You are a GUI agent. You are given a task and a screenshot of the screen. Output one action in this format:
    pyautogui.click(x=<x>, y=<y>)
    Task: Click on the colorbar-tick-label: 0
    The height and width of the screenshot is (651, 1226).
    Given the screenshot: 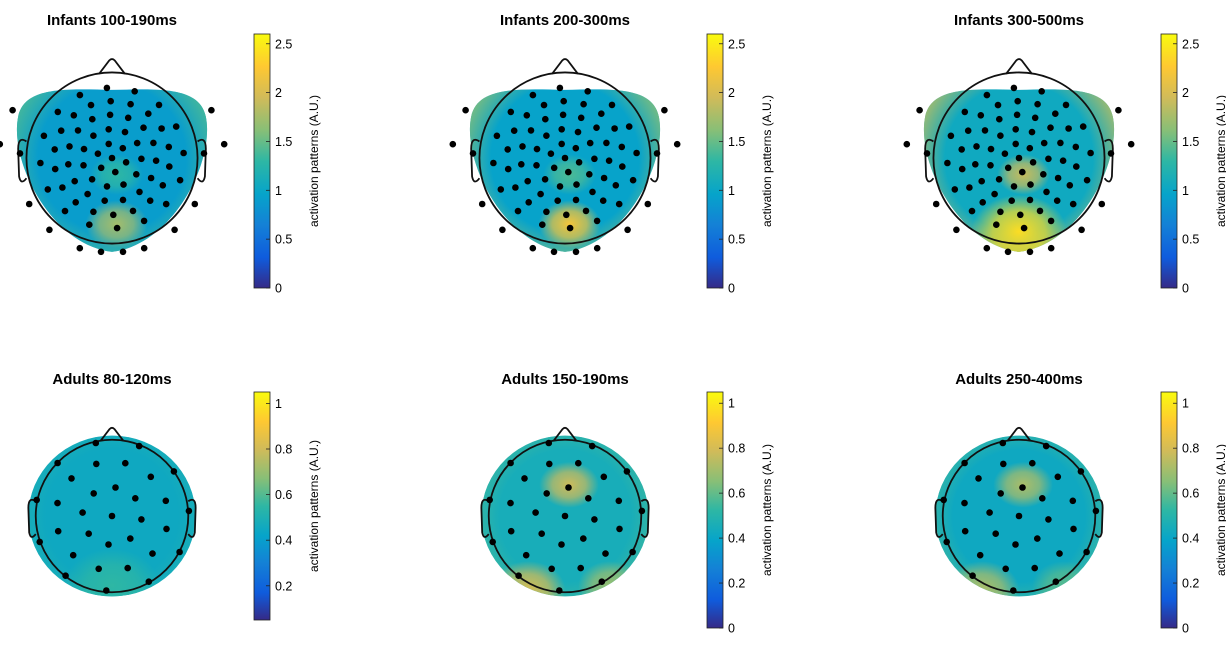 What is the action you would take?
    pyautogui.click(x=1185, y=289)
    